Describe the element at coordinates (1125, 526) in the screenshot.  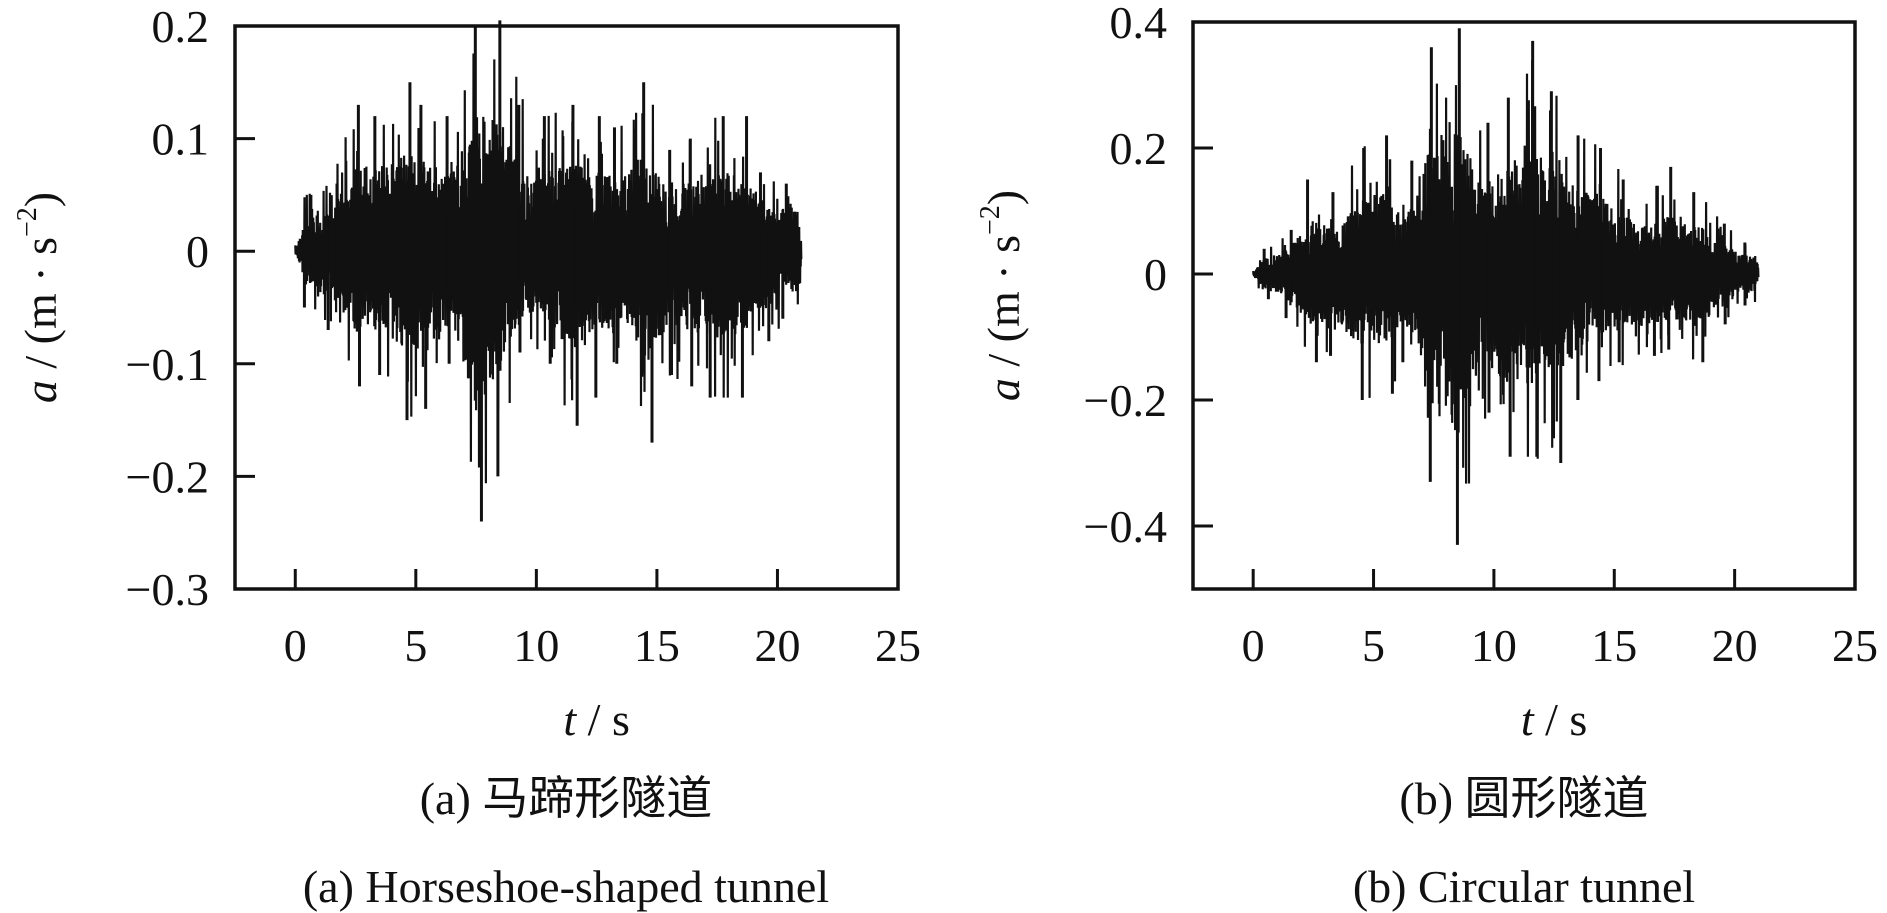
I see `y-tick-label: −0.4` at that location.